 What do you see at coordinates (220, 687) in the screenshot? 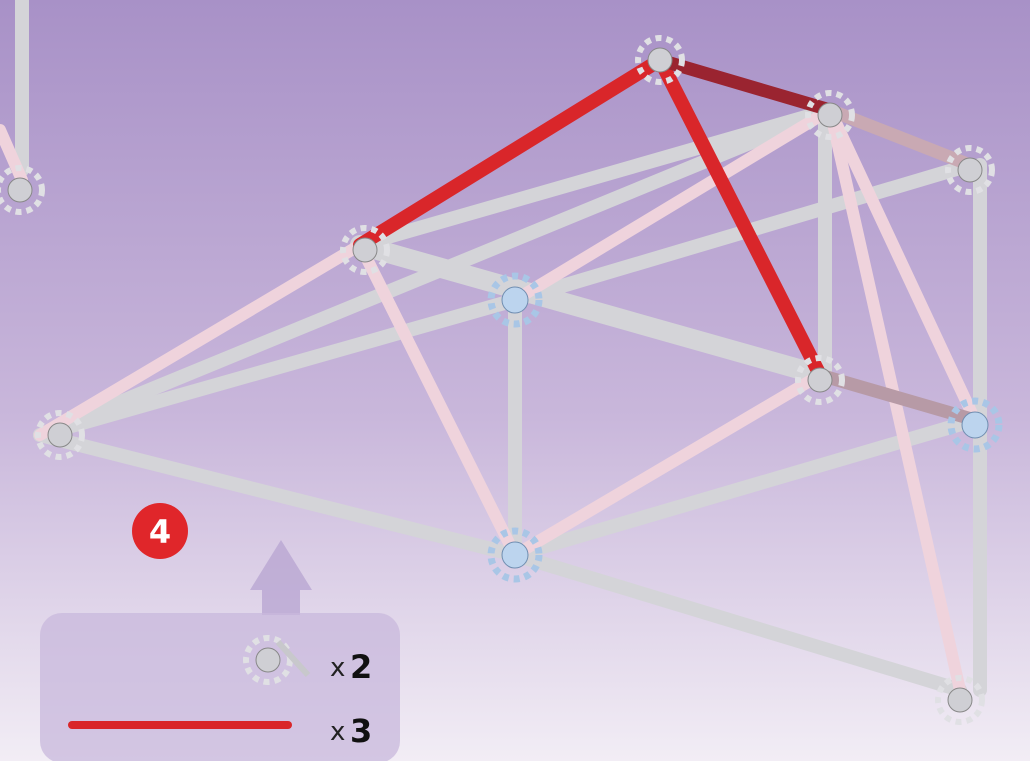
I see `parts-box` at bounding box center [220, 687].